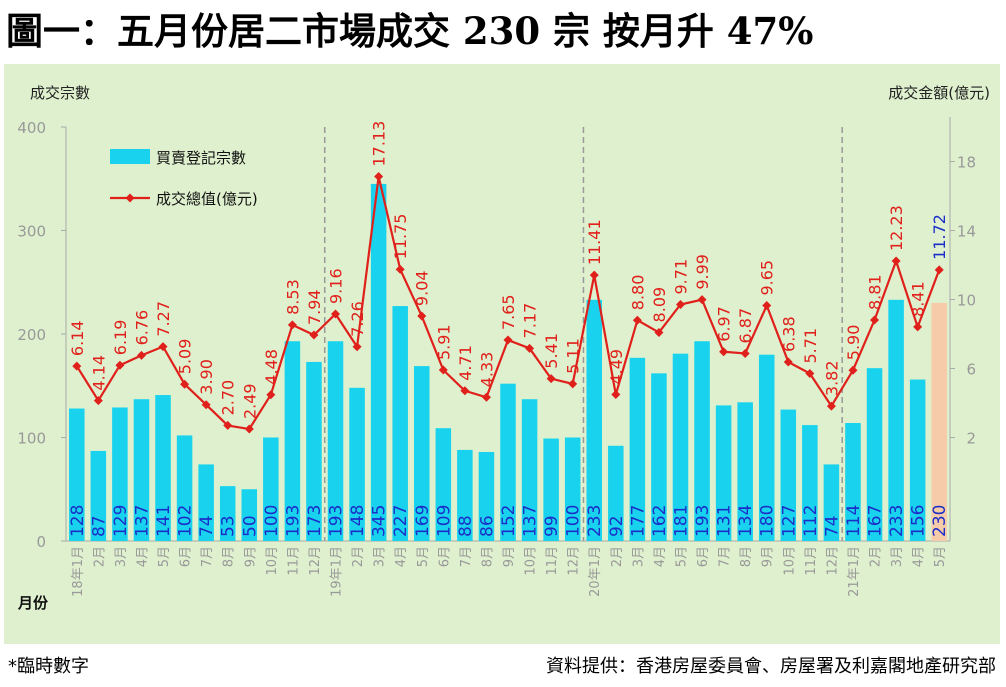  What do you see at coordinates (939, 237) in the screenshot?
I see `line-value-label: 11.72` at bounding box center [939, 237].